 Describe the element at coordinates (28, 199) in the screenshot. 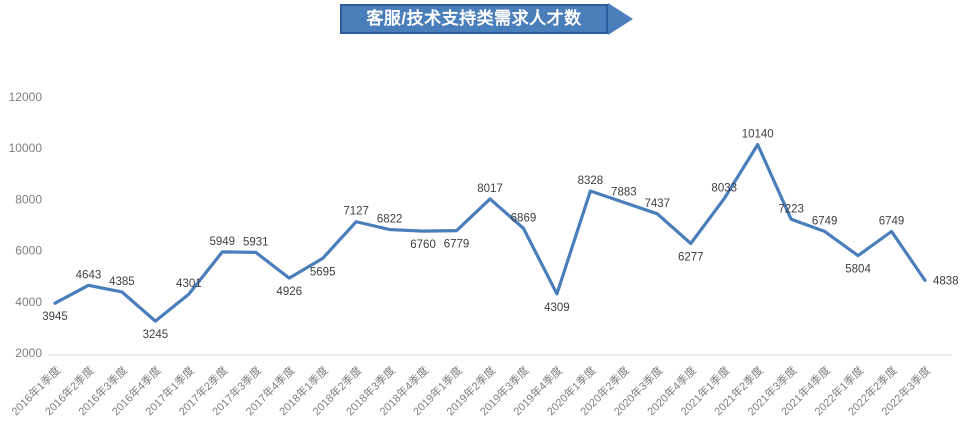

I see `y-axis-tick-label: 8000` at that location.